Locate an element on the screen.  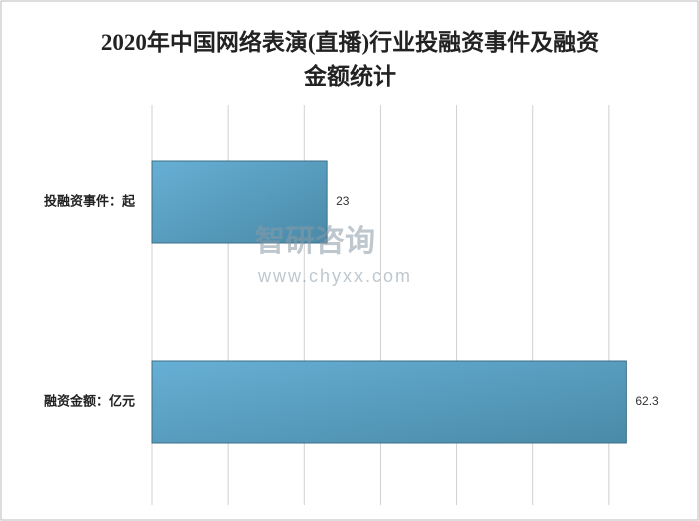
watermark-url: www.chyxx.com is located at coordinates (334, 276).